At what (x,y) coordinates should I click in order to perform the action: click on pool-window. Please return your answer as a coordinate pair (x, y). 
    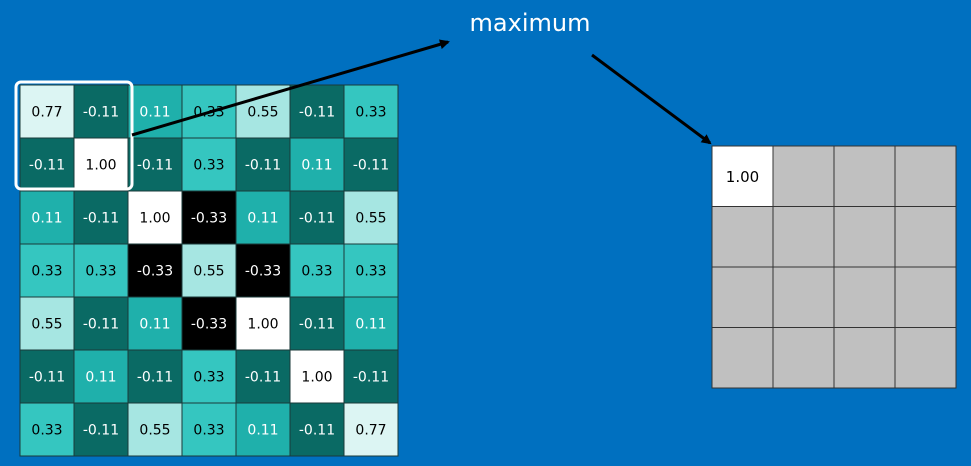
    Looking at the image, I should click on (74, 135).